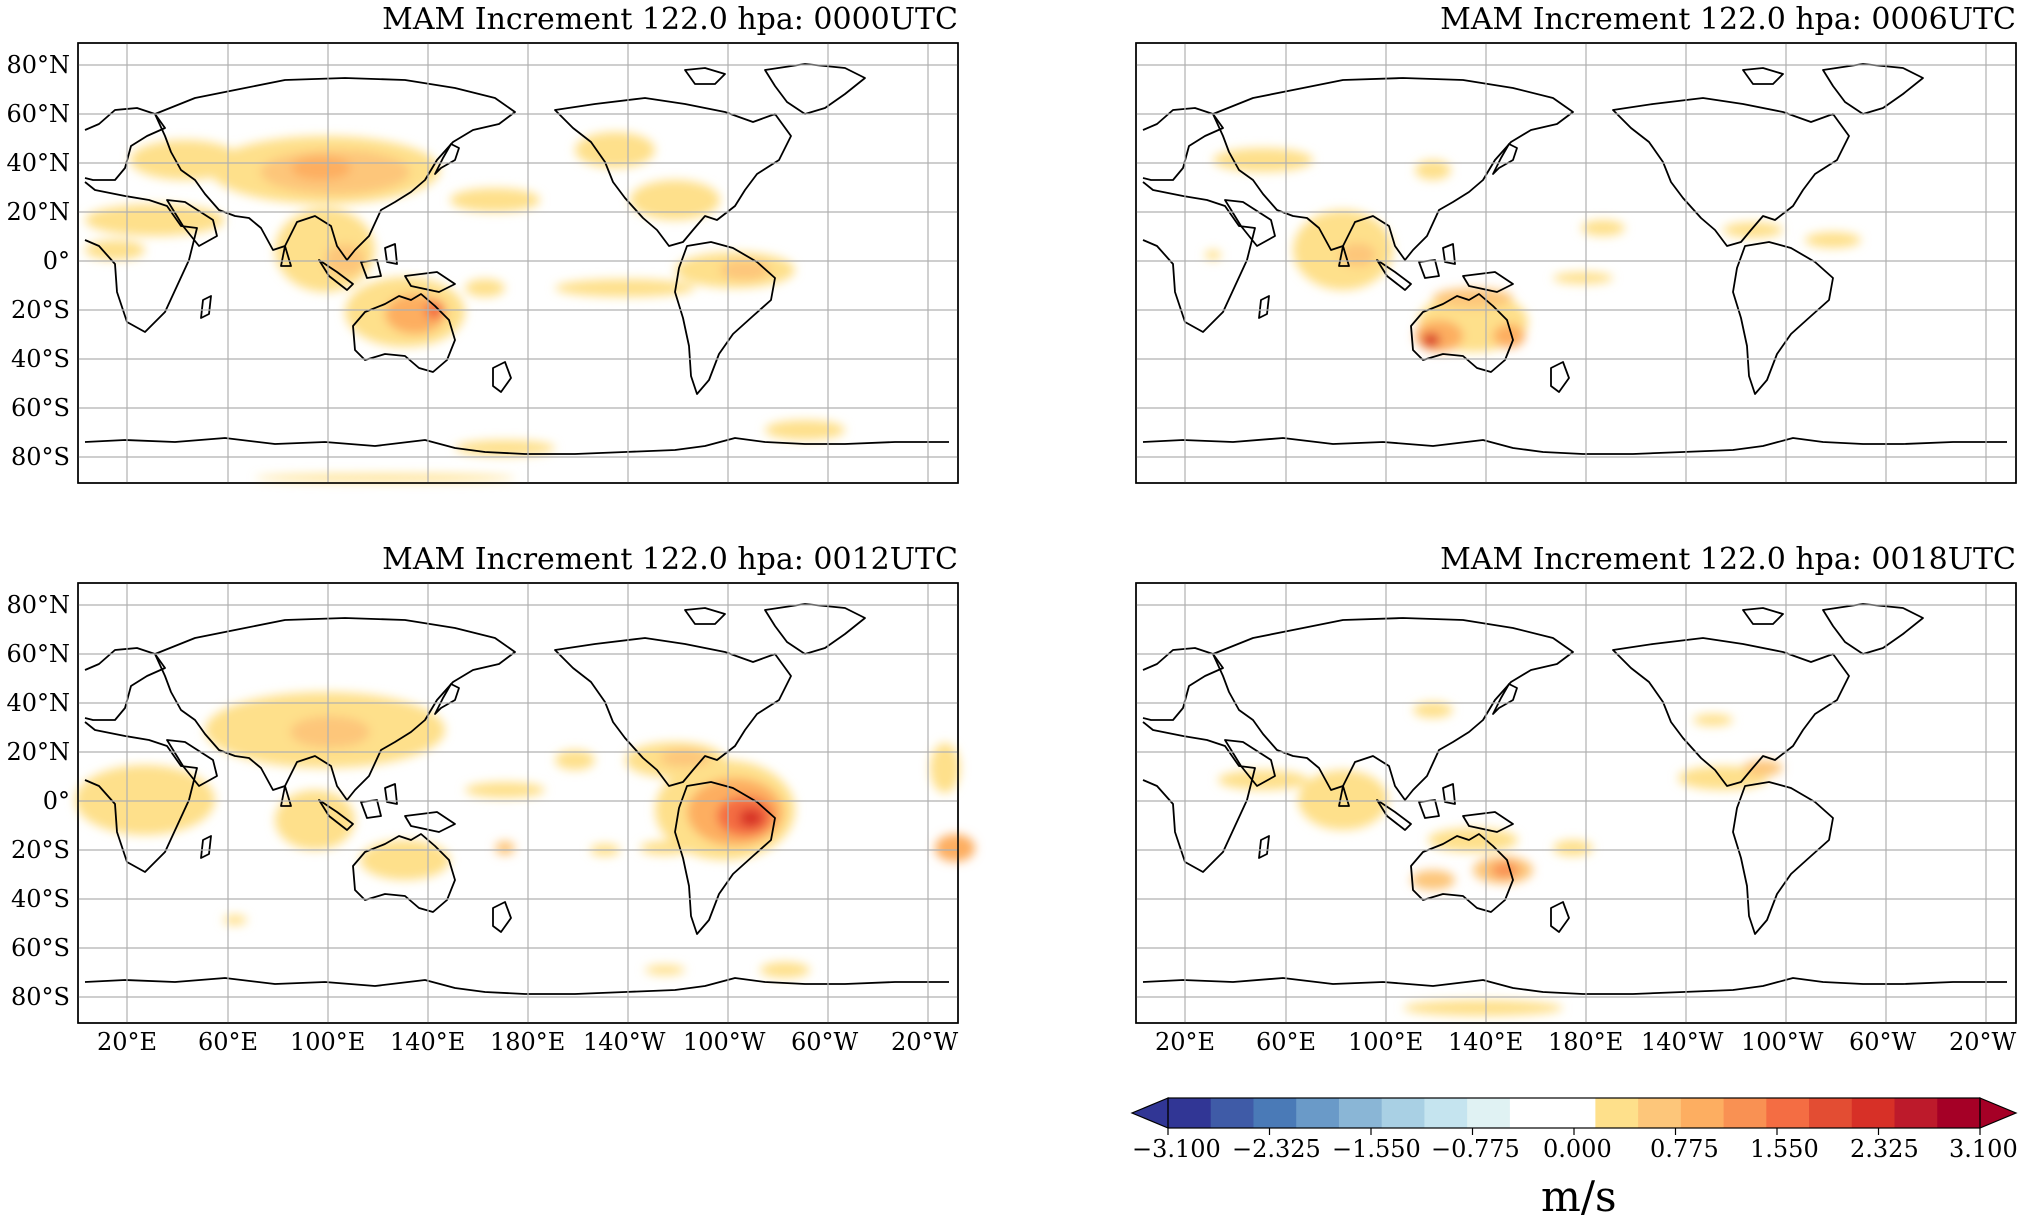 This screenshot has height=1232, width=2025. What do you see at coordinates (1475, 1149) in the screenshot?
I see `colorbar-tick-label: −0.775` at bounding box center [1475, 1149].